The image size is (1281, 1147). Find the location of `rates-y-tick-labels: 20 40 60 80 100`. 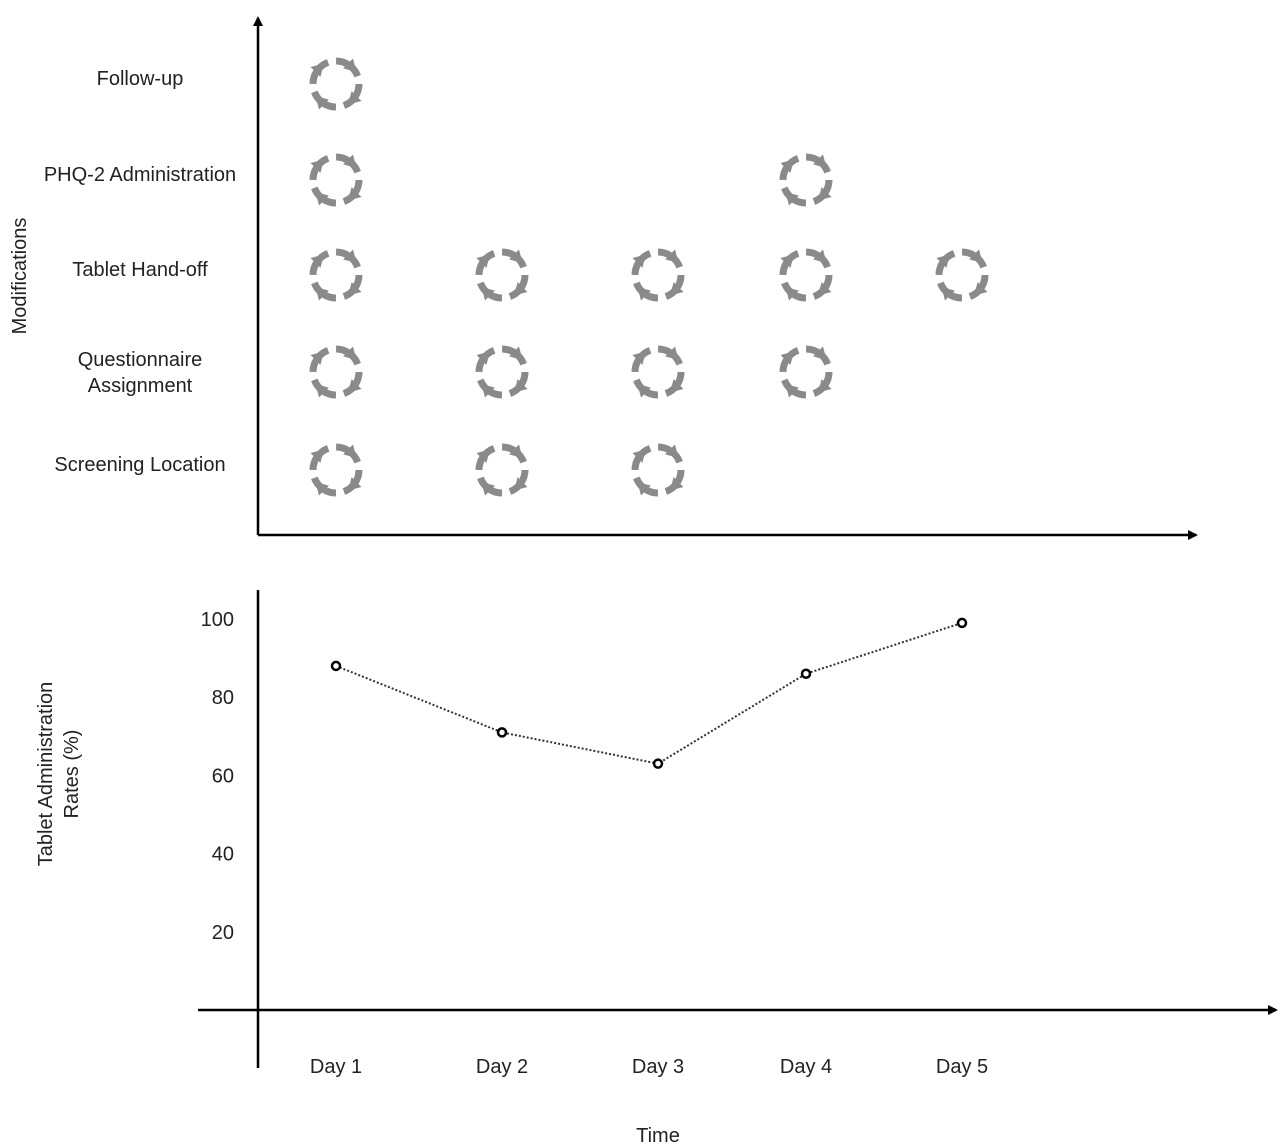

rates-y-tick-labels: 20 40 60 80 100 is located at coordinates (217, 776).